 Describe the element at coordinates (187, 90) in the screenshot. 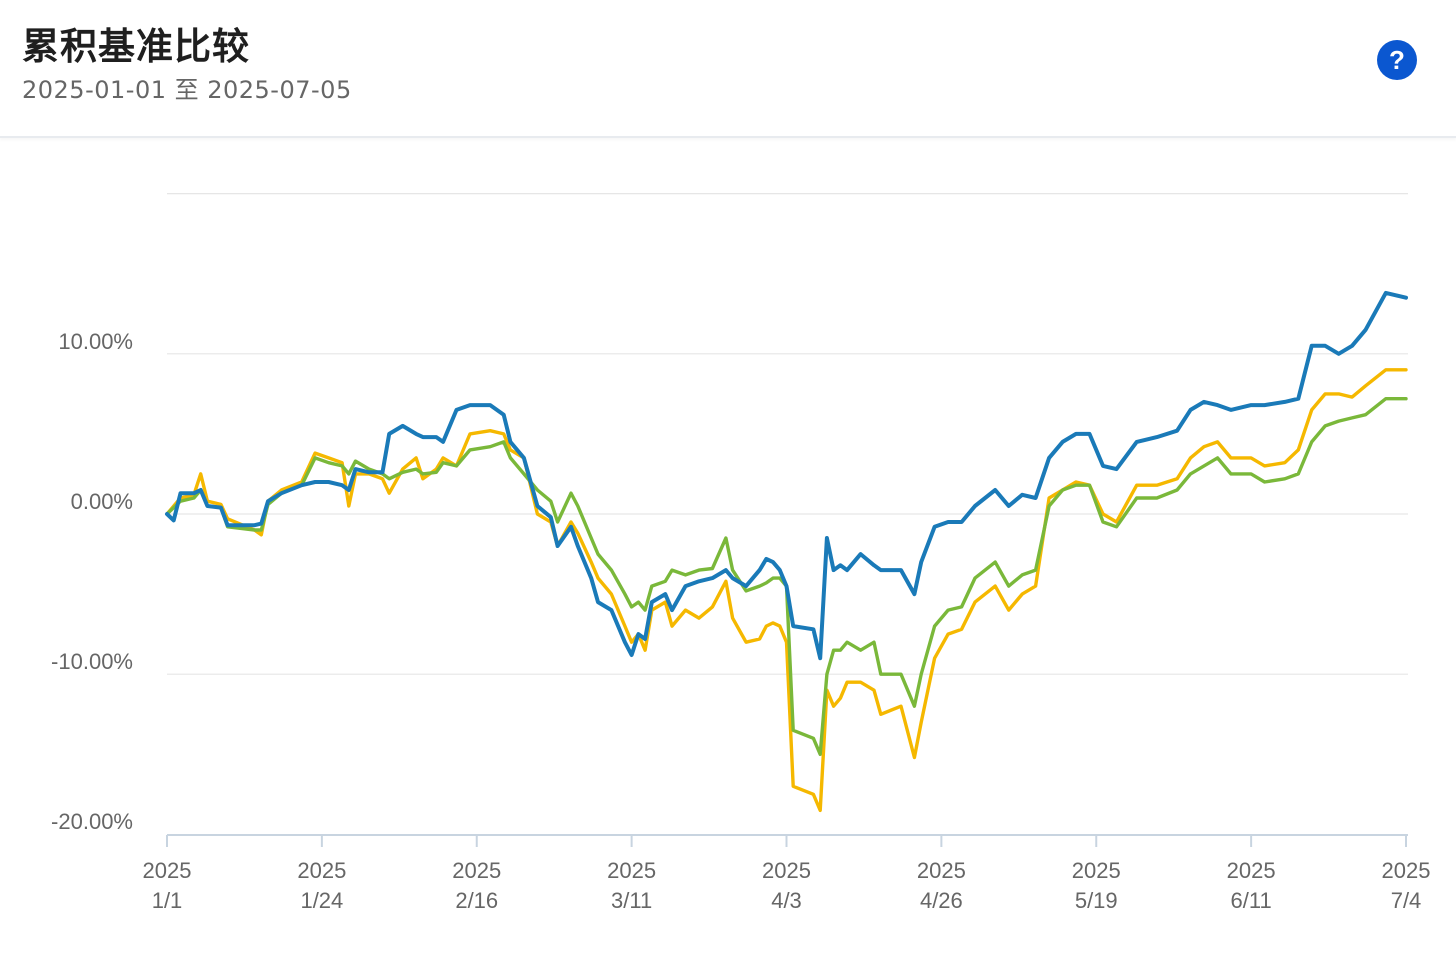

I see `date-range-subtitle: 2025-01-01 至 2025-07-05` at that location.